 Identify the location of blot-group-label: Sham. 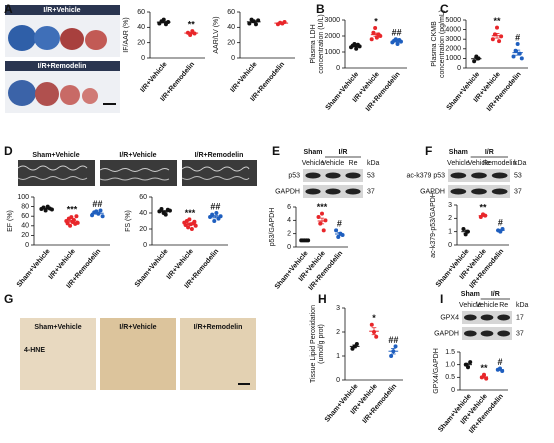
(312, 152).